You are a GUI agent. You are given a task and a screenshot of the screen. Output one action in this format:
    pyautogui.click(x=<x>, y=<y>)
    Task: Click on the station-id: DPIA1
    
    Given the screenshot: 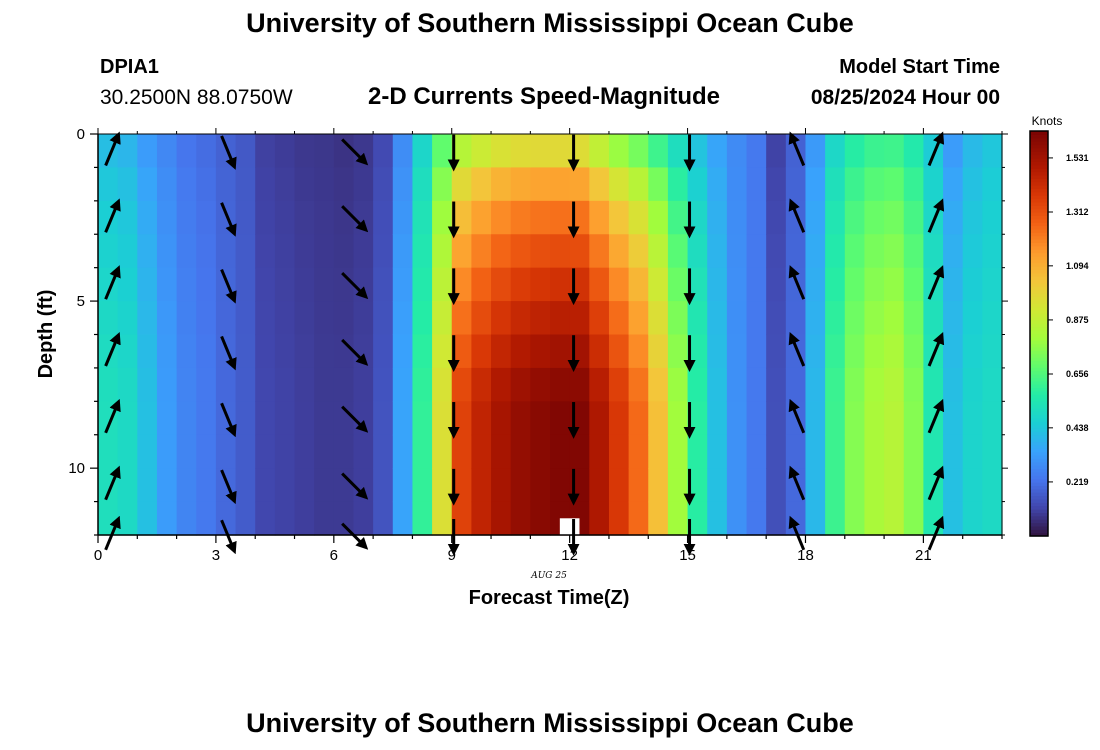 What is the action you would take?
    pyautogui.click(x=129, y=67)
    